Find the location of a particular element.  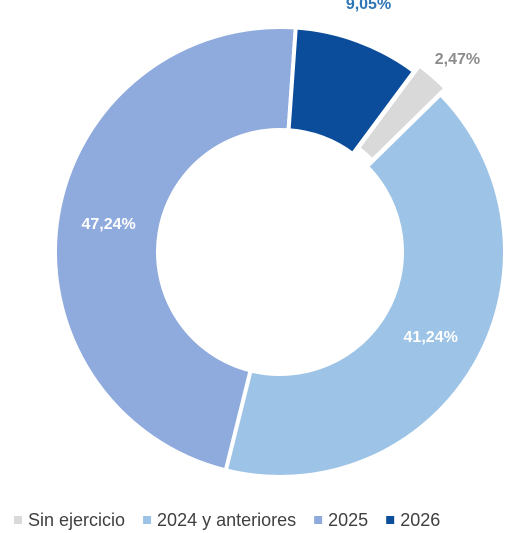

legend-label: 2024 y anteriores is located at coordinates (226, 520).